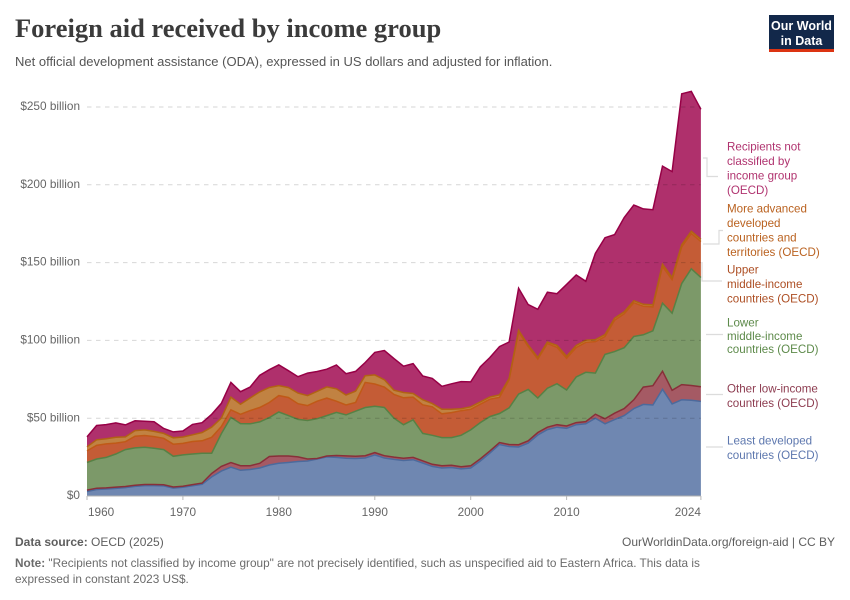  What do you see at coordinates (764, 147) in the screenshot?
I see `svg-text: Recipients not` at bounding box center [764, 147].